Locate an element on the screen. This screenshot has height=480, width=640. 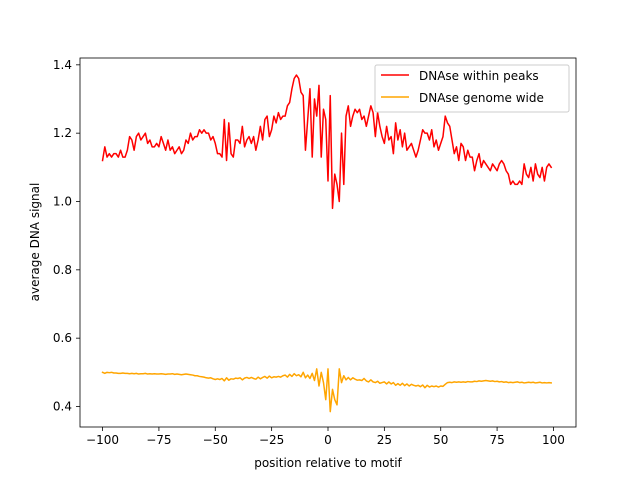
y-tick-label: 1.2 is located at coordinates (62, 133).